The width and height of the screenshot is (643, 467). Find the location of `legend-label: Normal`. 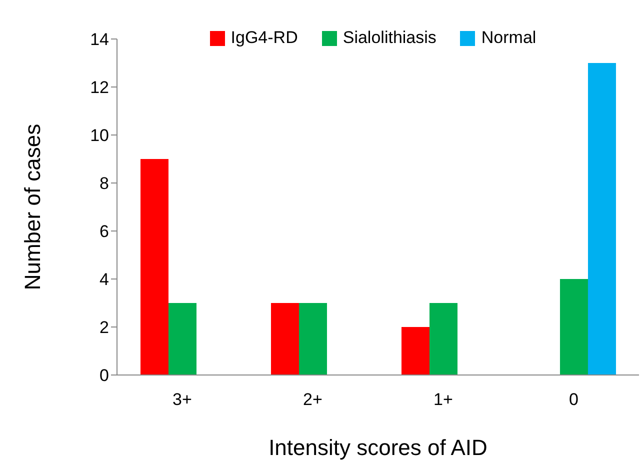

legend-label: Normal is located at coordinates (508, 38).